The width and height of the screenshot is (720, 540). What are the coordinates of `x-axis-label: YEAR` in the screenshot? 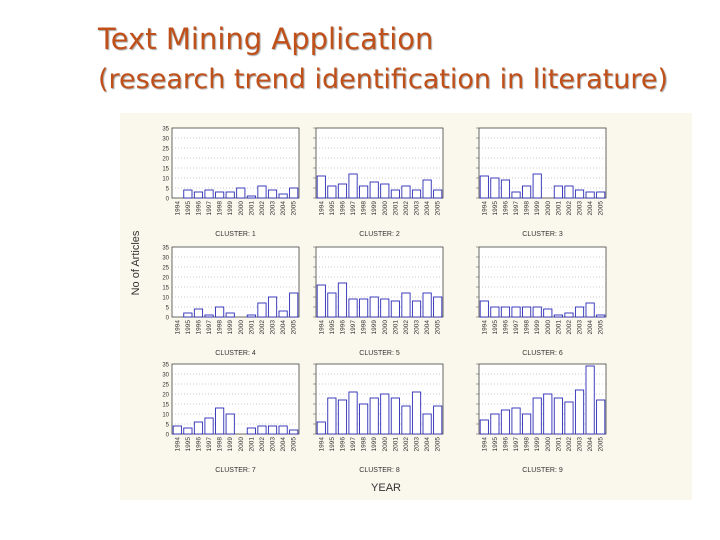 It's located at (386, 488).